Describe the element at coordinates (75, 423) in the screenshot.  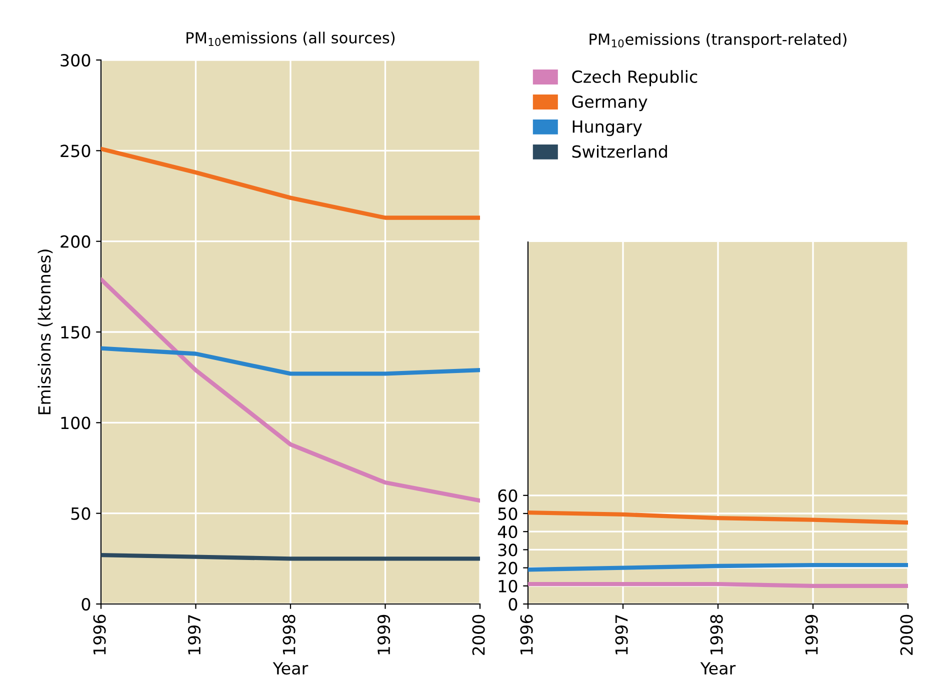
I see `y-tick-label: 100` at that location.